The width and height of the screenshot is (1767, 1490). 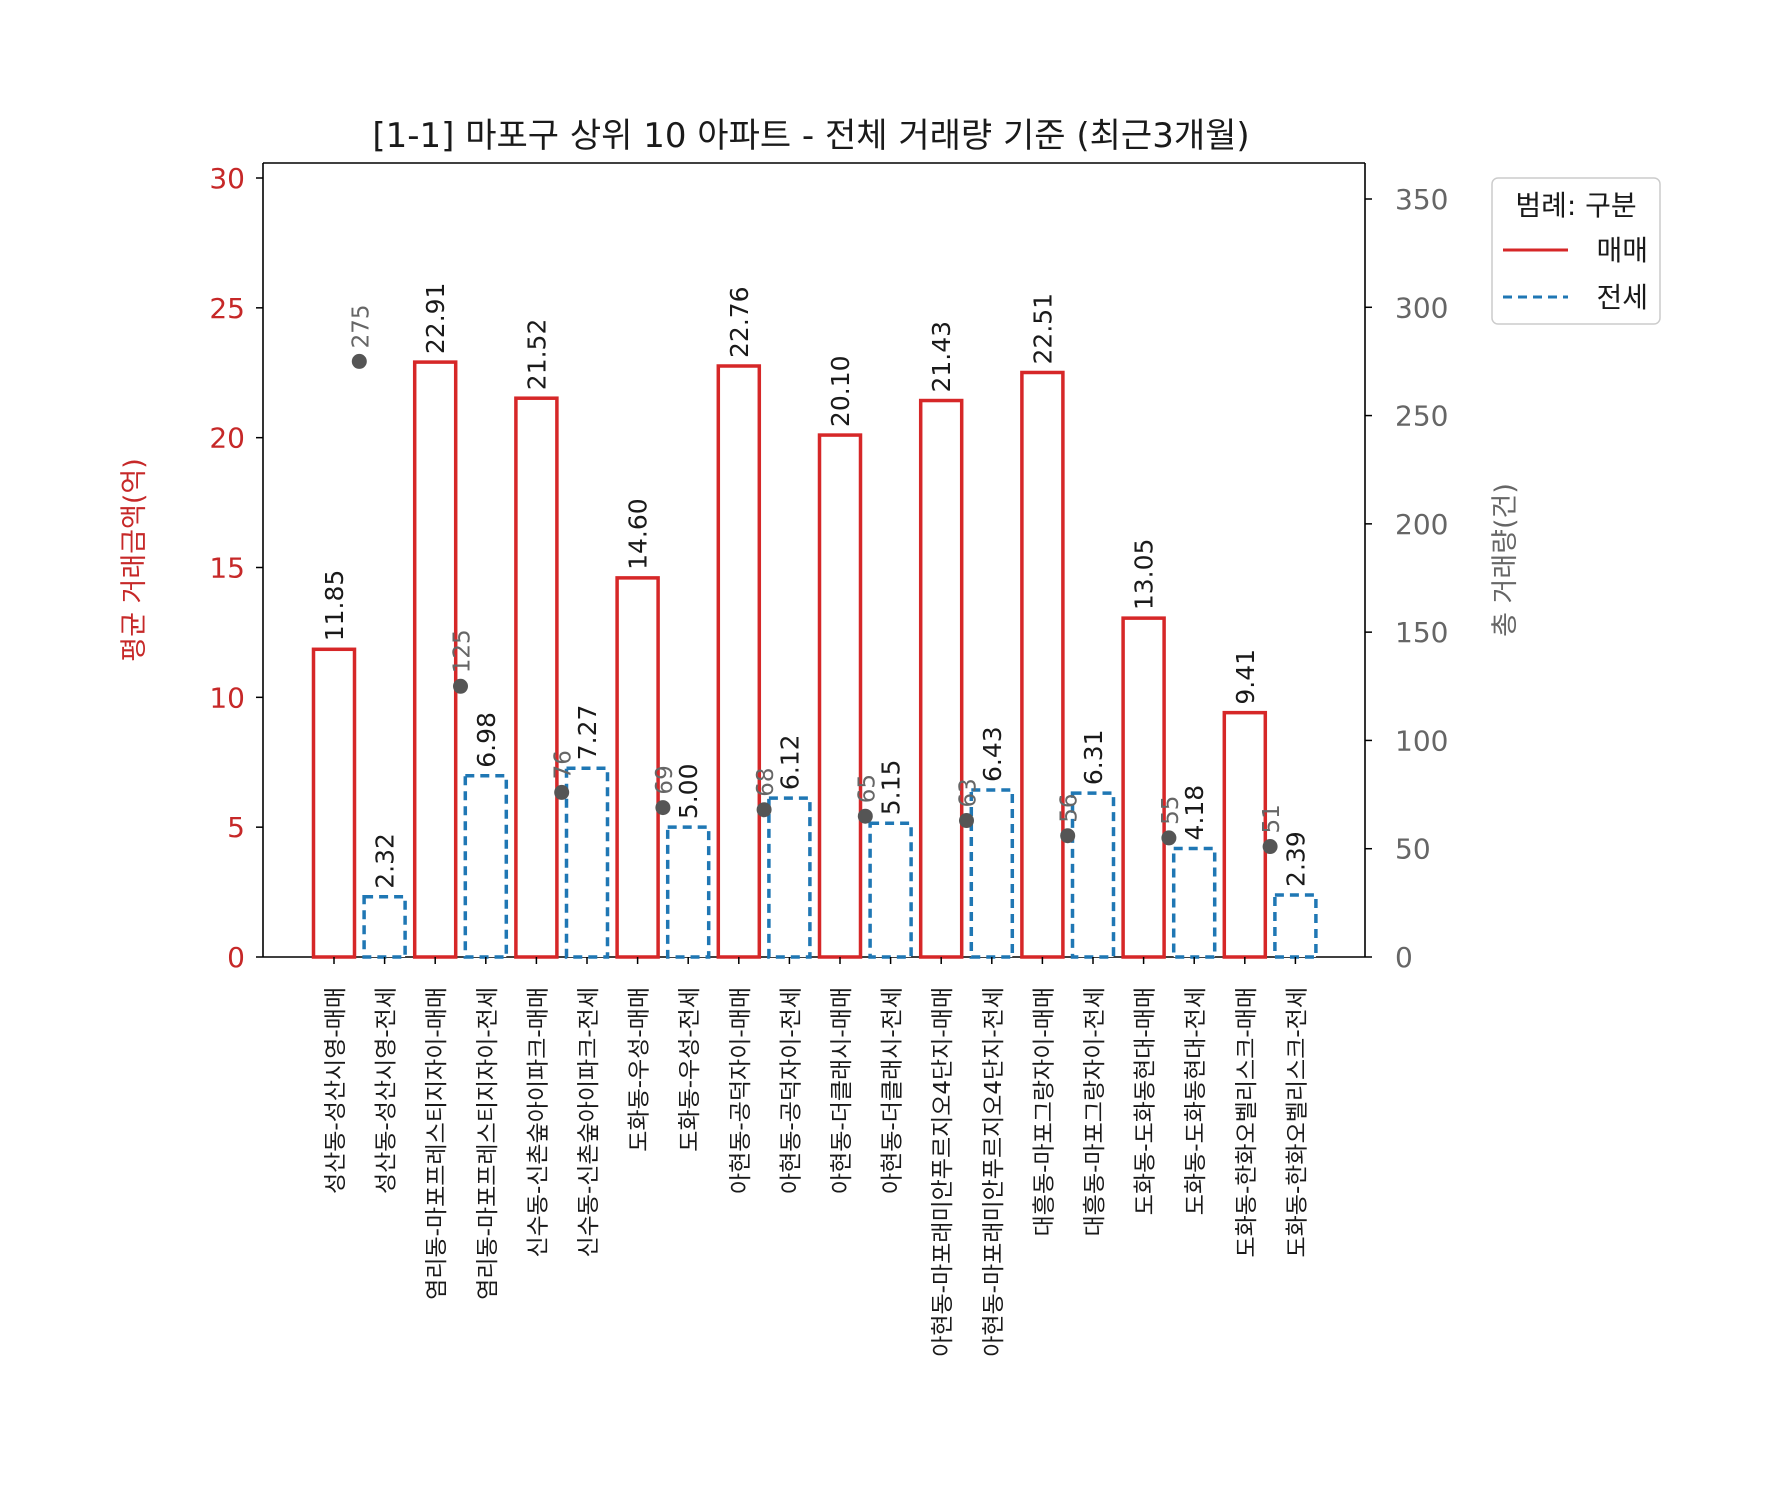 I want to click on x-tick-label: 도화동-한화오벨리스크-전세, so click(x=1297, y=1122).